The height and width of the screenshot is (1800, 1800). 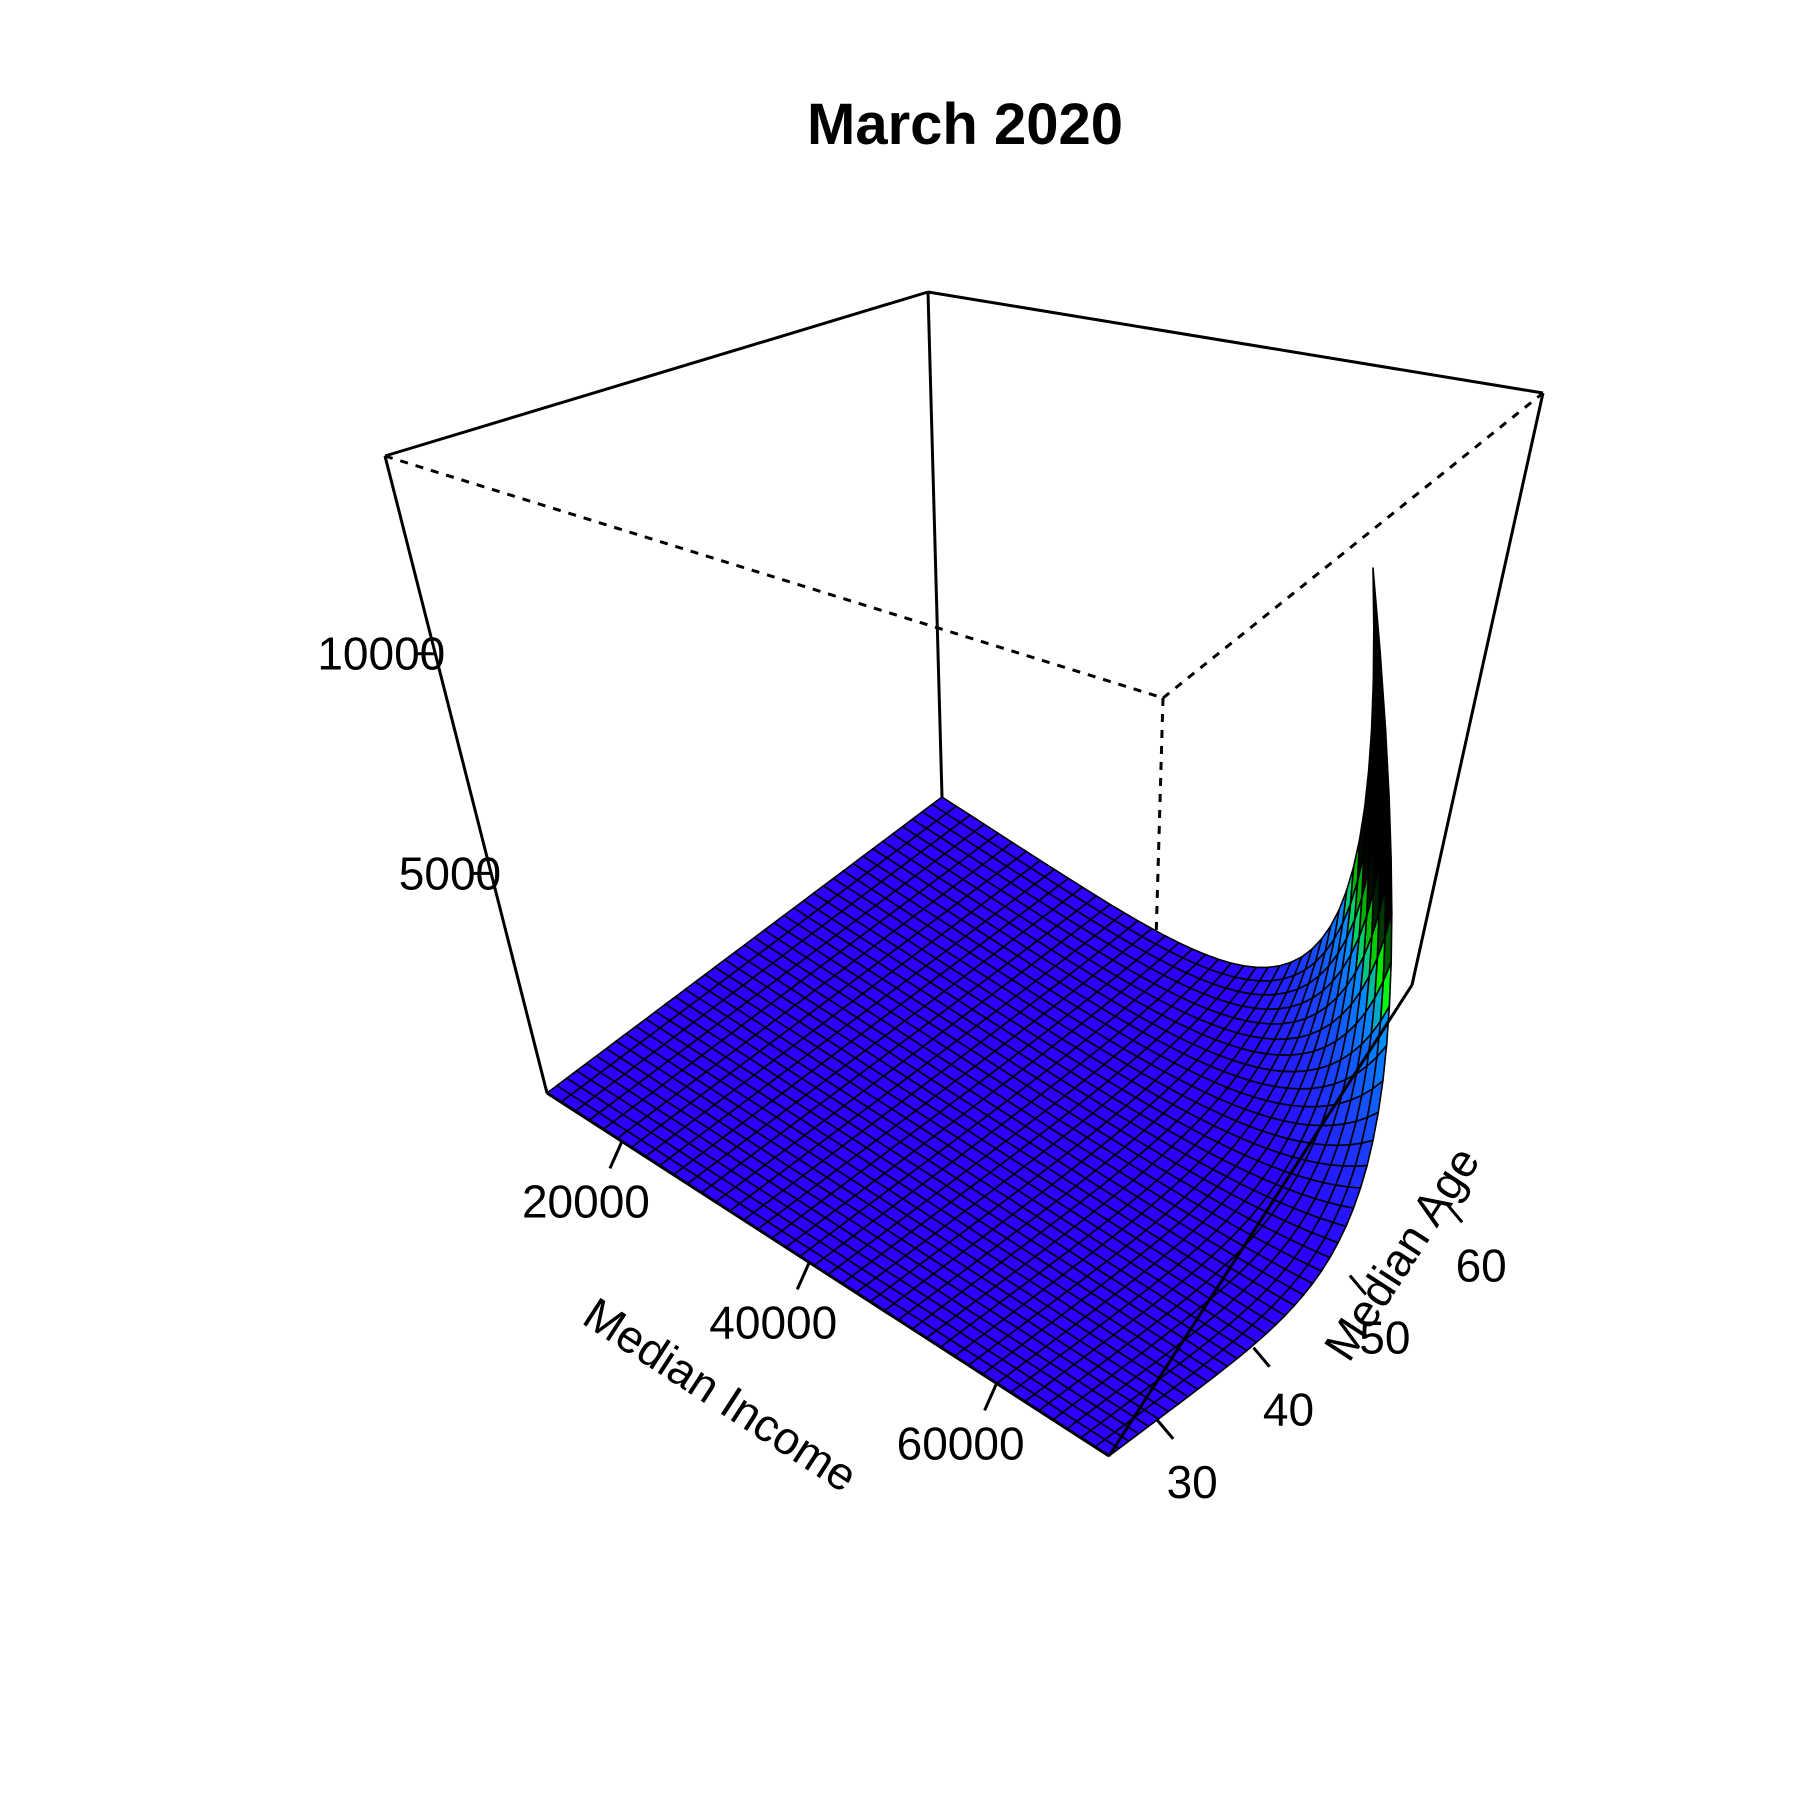 I want to click on box-edge-front-bottom, so click(x=828, y=1274).